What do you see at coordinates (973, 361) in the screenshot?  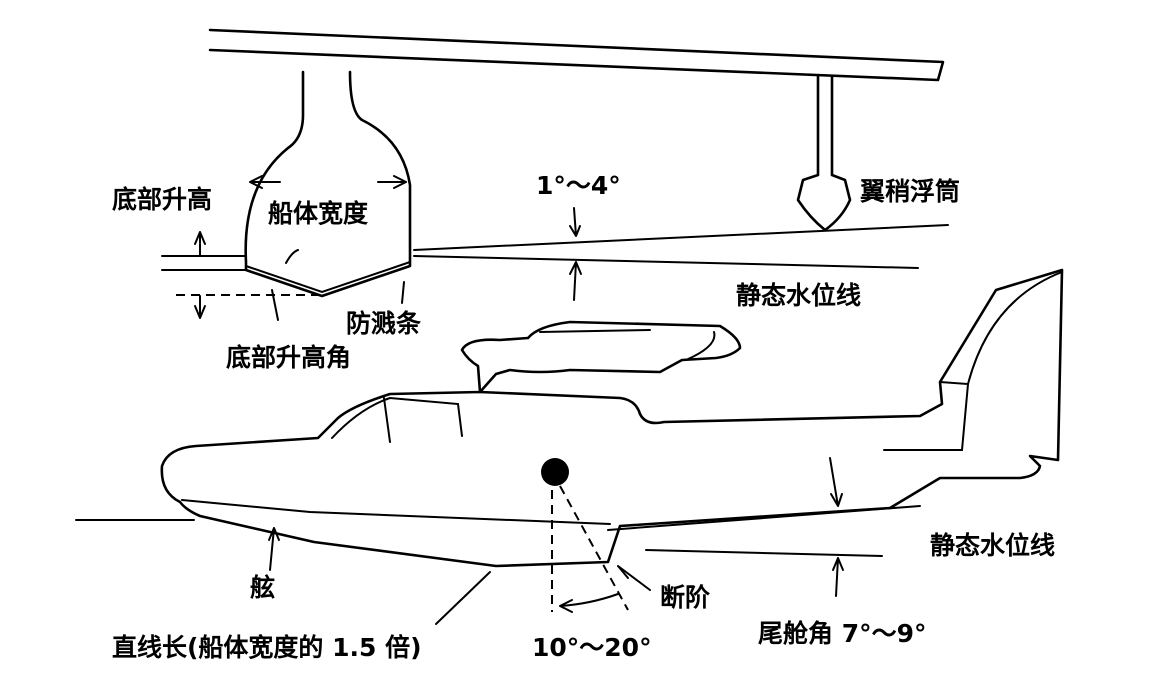 I see `tail-fin-inner` at bounding box center [973, 361].